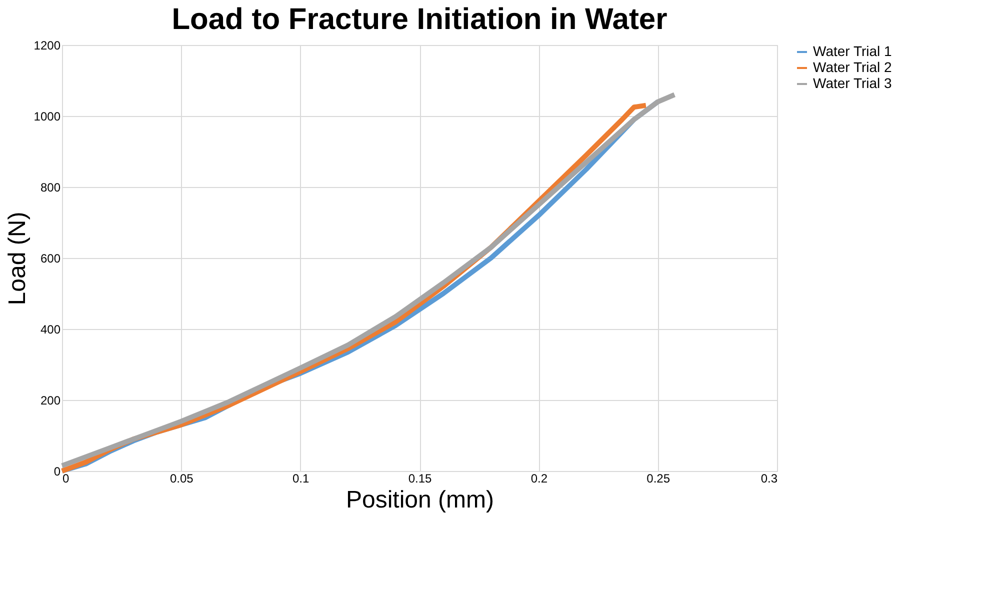 This screenshot has height=599, width=986. What do you see at coordinates (852, 51) in the screenshot?
I see `legend-label: Water Trial 1` at bounding box center [852, 51].